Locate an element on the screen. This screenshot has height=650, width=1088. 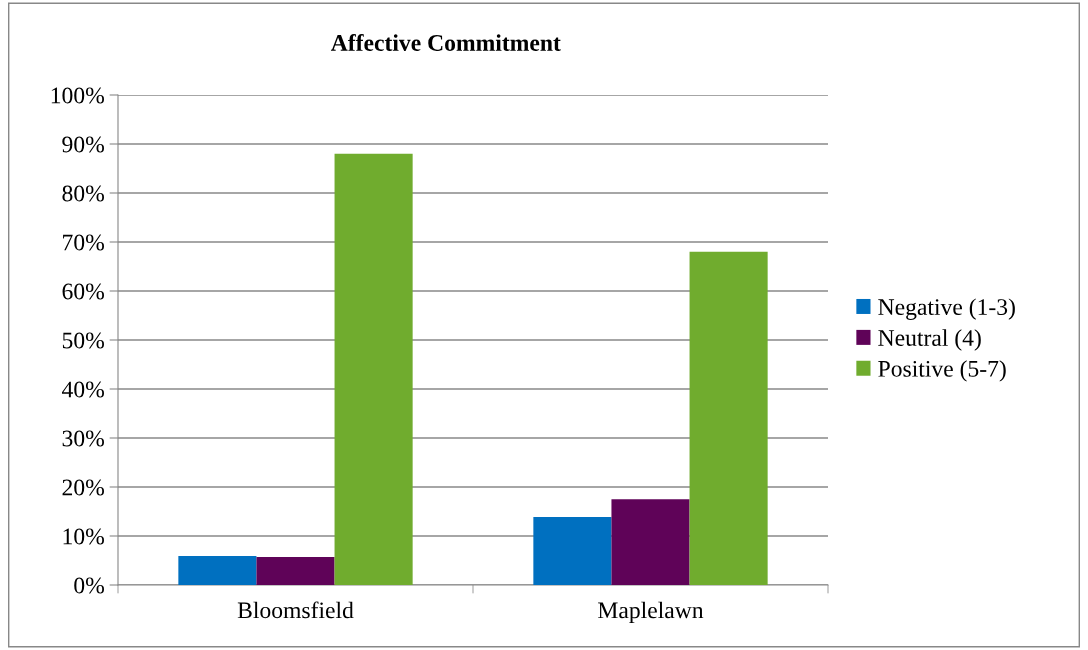
y-tick-label: 30% is located at coordinates (83, 438).